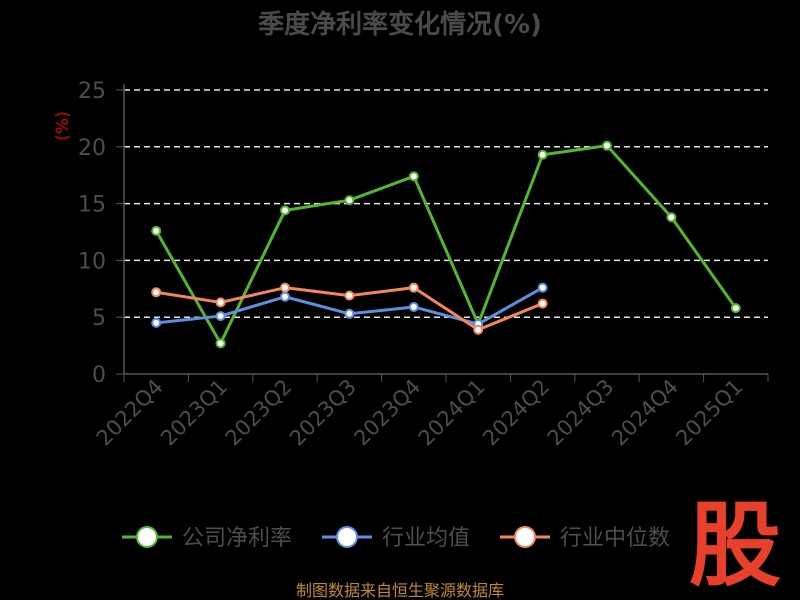 Image resolution: width=800 pixels, height=600 pixels. Describe the element at coordinates (709, 413) in the screenshot. I see `x-tick-label: 2025Q1` at that location.